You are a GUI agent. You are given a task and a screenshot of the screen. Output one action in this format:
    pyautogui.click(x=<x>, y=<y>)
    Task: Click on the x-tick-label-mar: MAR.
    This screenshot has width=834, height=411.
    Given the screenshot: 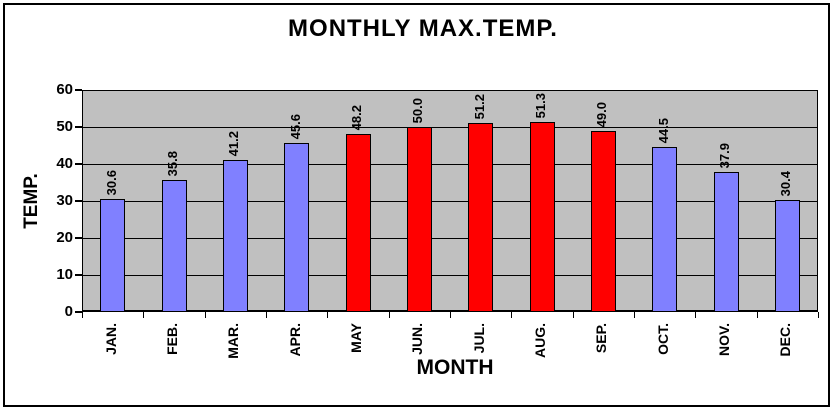 What is the action you would take?
    pyautogui.click(x=233, y=341)
    